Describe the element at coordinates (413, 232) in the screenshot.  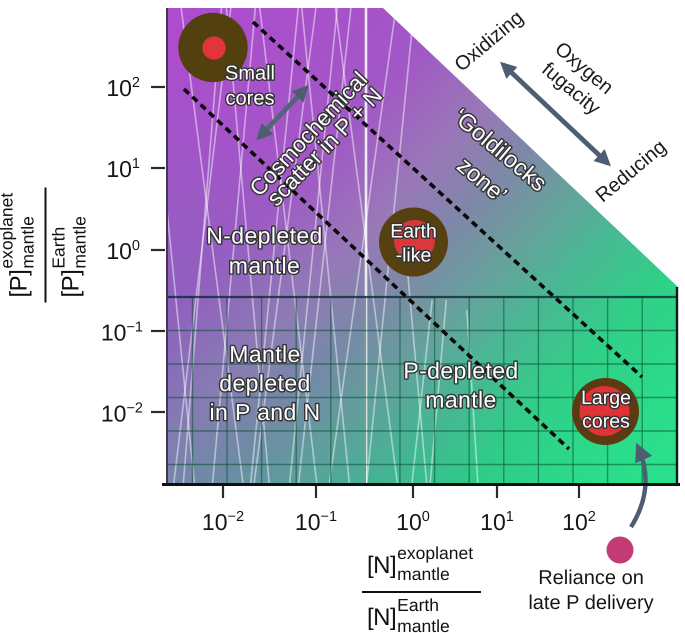
I see `svg-text: Earth` at that location.